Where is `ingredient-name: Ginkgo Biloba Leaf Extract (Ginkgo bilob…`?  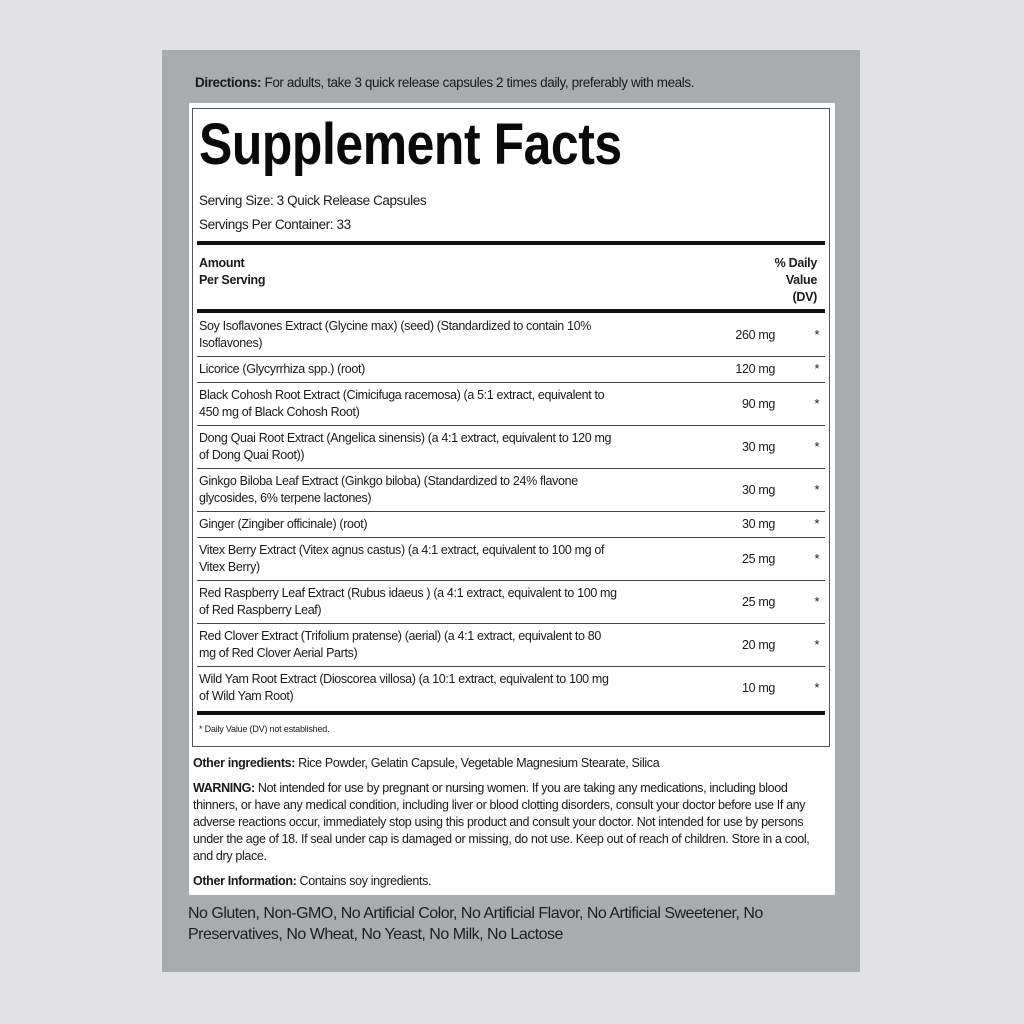 ingredient-name: Ginkgo Biloba Leaf Extract (Ginkgo bilob… is located at coordinates (388, 489).